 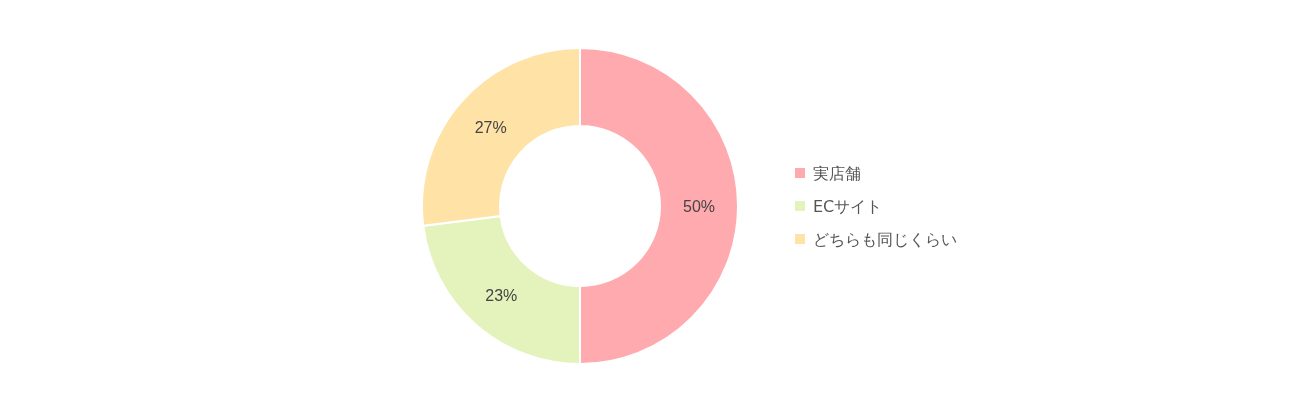 What do you see at coordinates (699, 206) in the screenshot?
I see `data-label: 50%` at bounding box center [699, 206].